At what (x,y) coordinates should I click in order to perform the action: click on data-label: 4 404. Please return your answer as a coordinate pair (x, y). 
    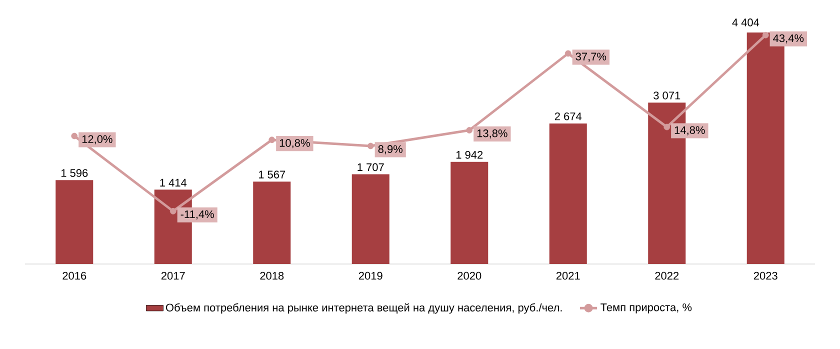
    Looking at the image, I should click on (746, 22).